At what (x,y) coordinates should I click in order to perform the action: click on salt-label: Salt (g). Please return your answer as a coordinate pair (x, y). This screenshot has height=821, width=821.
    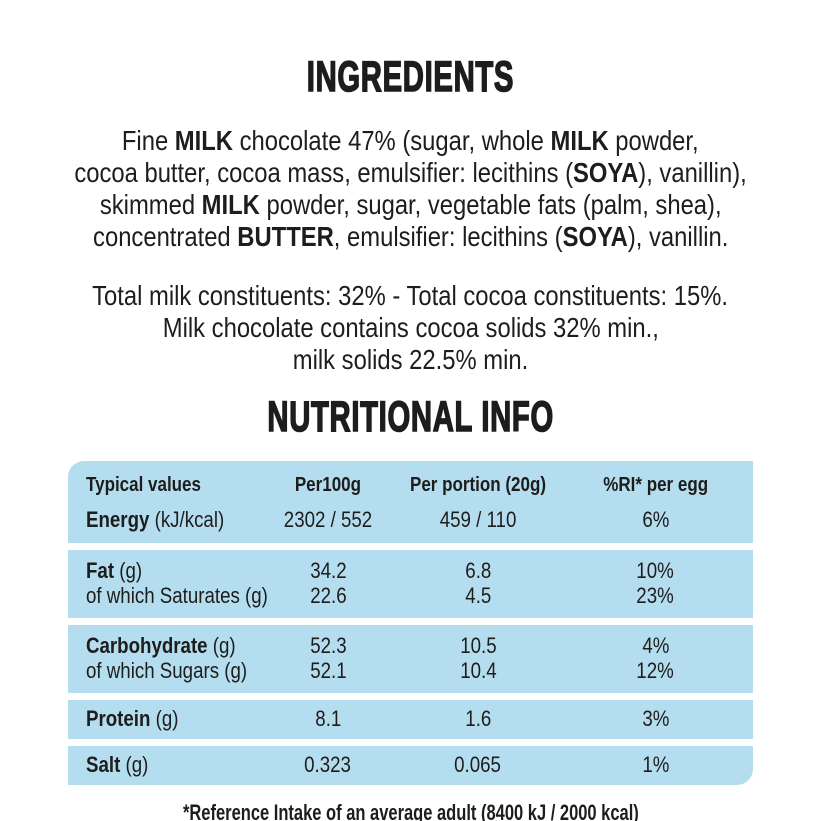
    Looking at the image, I should click on (117, 764).